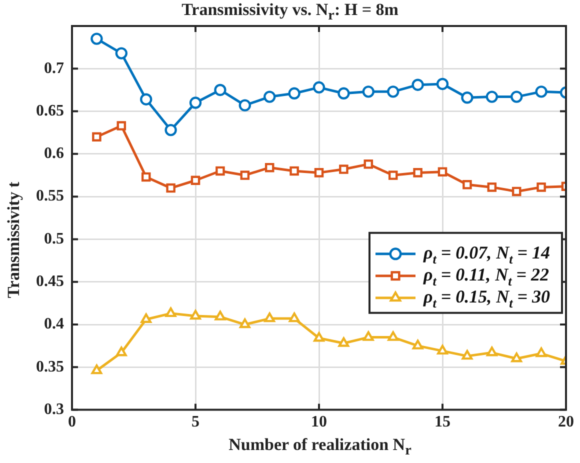  What do you see at coordinates (196, 422) in the screenshot?
I see `x-tick-label: 5` at bounding box center [196, 422].